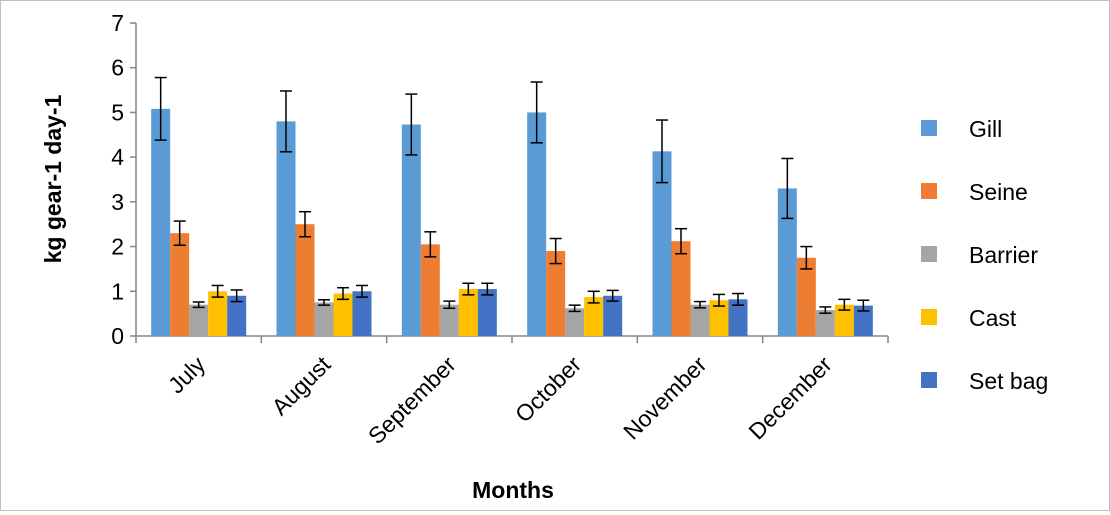 This screenshot has width=1110, height=515. I want to click on x-tick-label: July, so click(187, 375).